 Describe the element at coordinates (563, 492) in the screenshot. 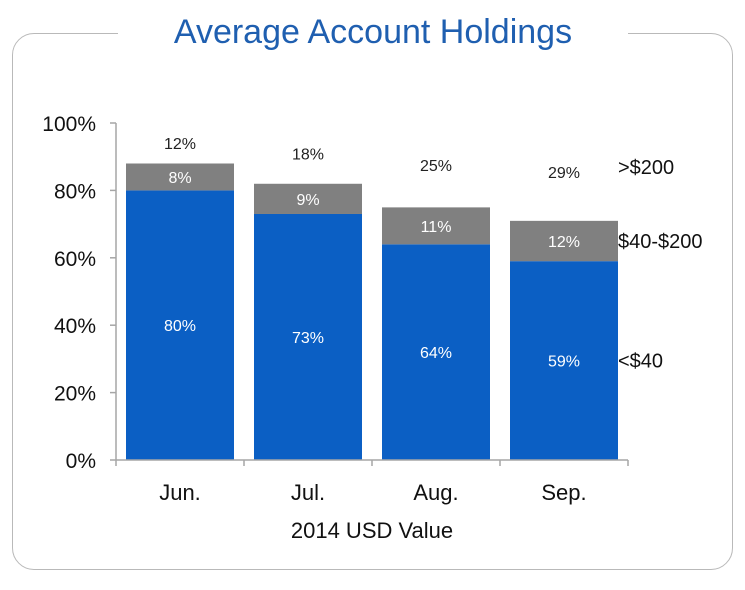

I see `x-tick-label-4: Sep.` at that location.